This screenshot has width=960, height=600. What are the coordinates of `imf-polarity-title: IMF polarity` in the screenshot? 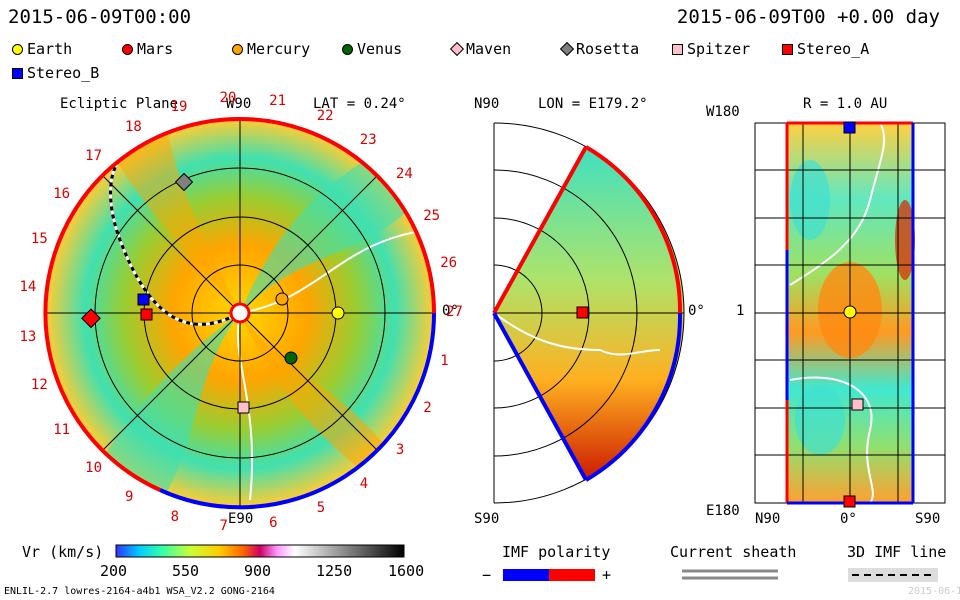 It's located at (556, 552).